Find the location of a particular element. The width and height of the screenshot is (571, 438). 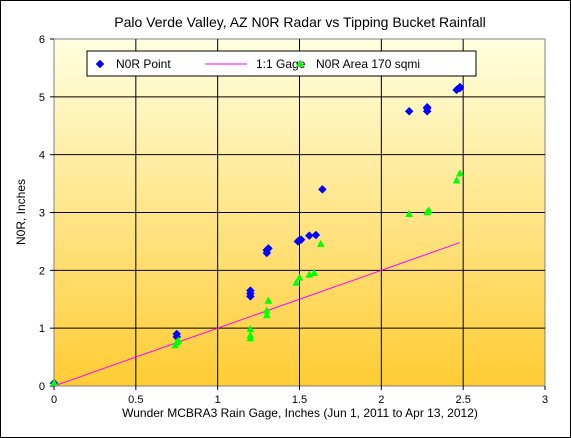

legend-item: 1:1 Gage is located at coordinates (255, 64).